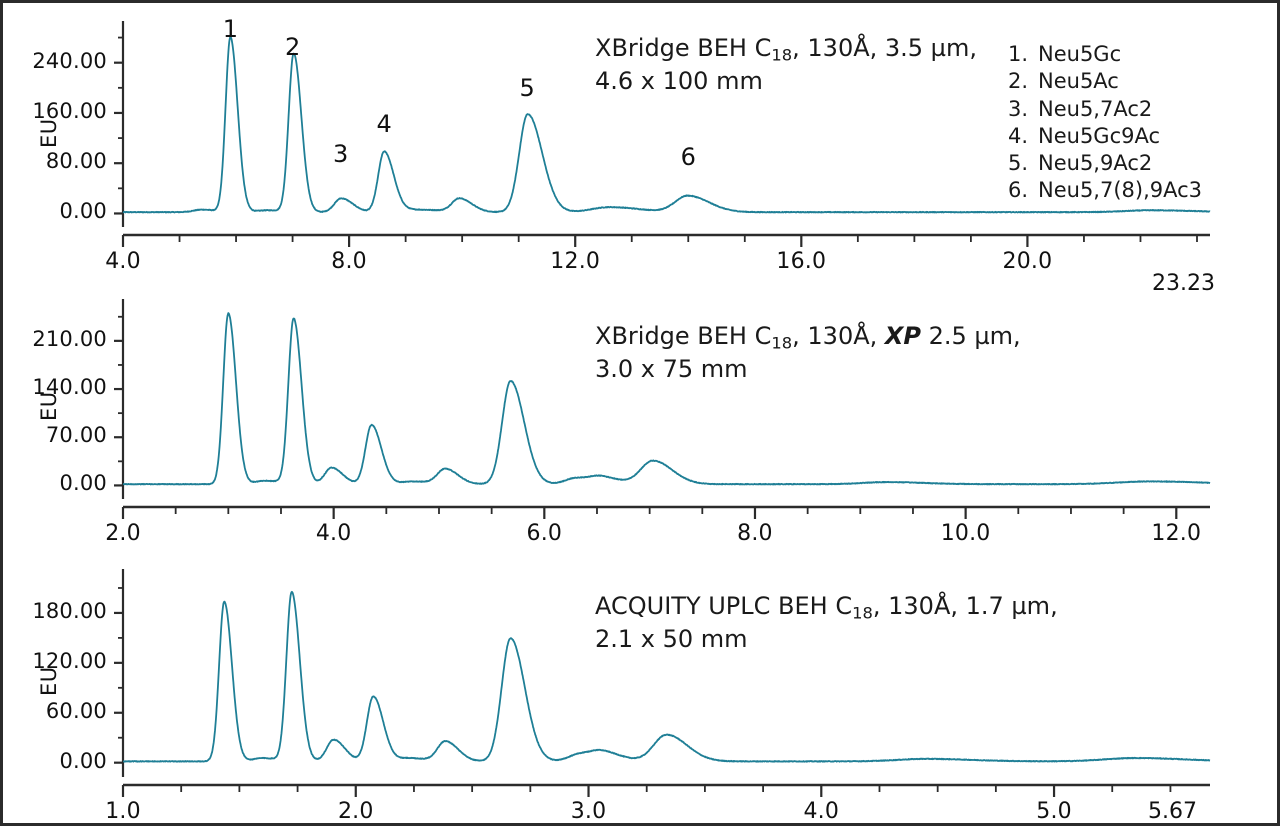  I want to click on x-axis-end-label: 23.23, so click(1183, 283).